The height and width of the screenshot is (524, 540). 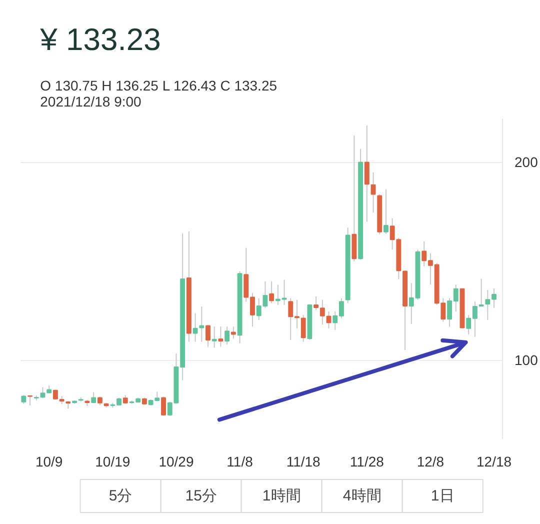 I want to click on y-tick-label: 100, so click(x=526, y=360).